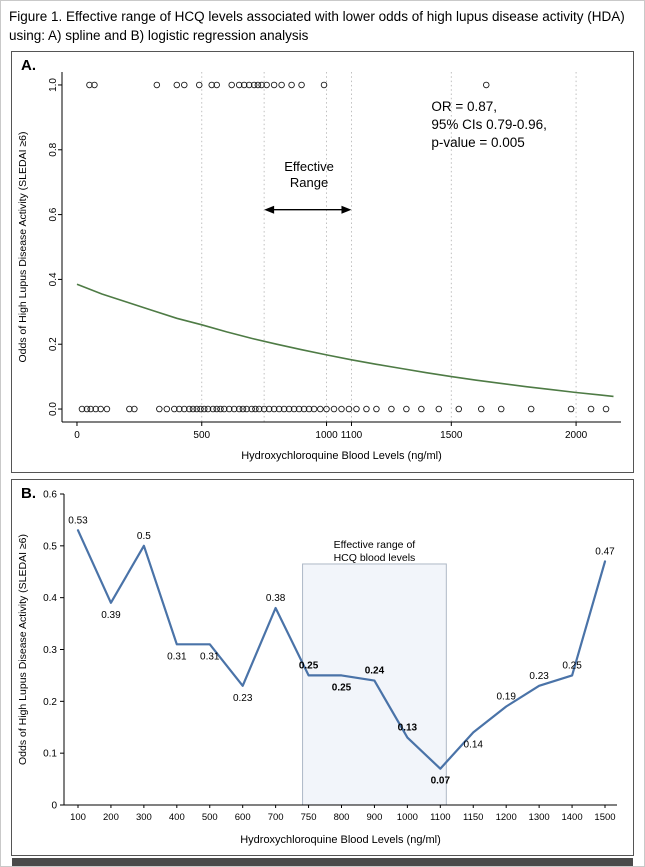  Describe the element at coordinates (201, 435) in the screenshot. I see `x-tick-label: 500` at that location.